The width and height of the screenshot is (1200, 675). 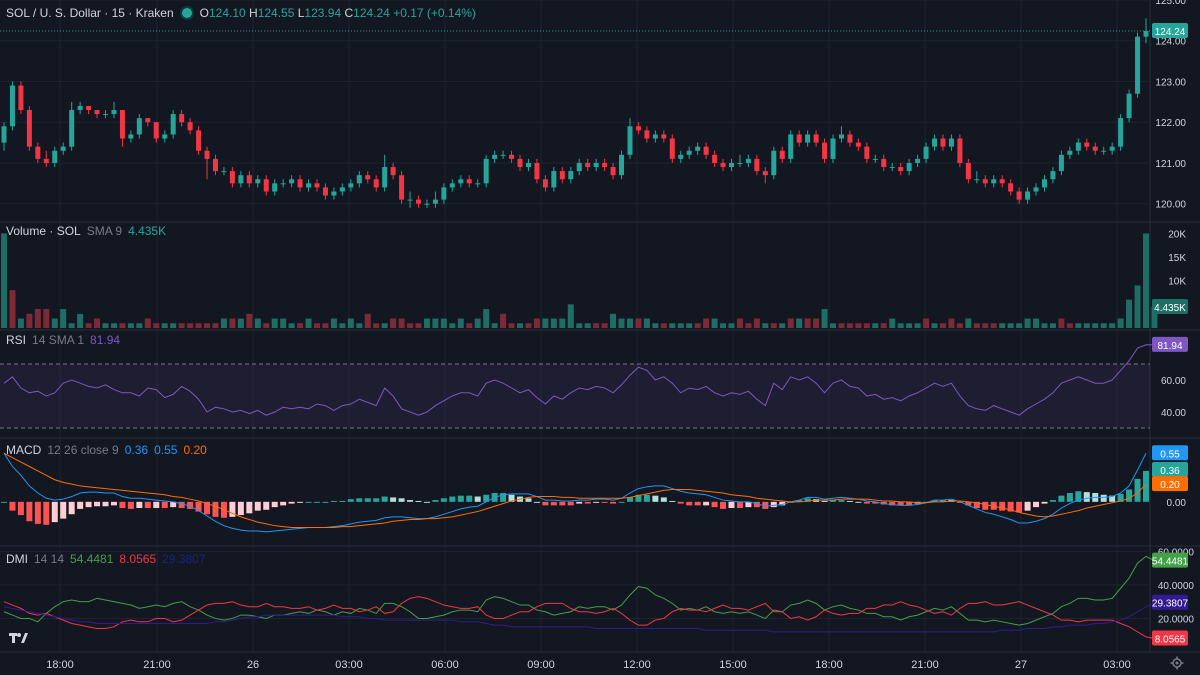 What do you see at coordinates (579, 380) in the screenshot?
I see `rsi-line` at bounding box center [579, 380].